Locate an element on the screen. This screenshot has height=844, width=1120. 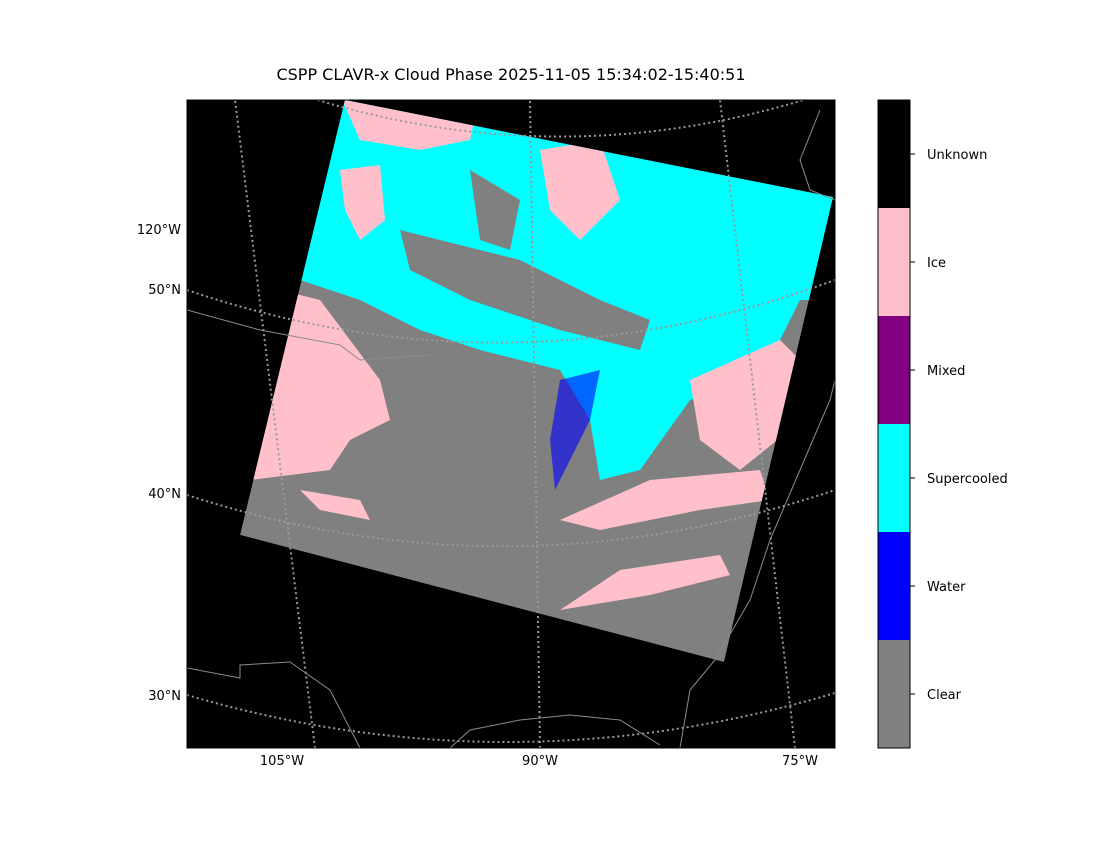
colorbar-label: Ice is located at coordinates (936, 263).